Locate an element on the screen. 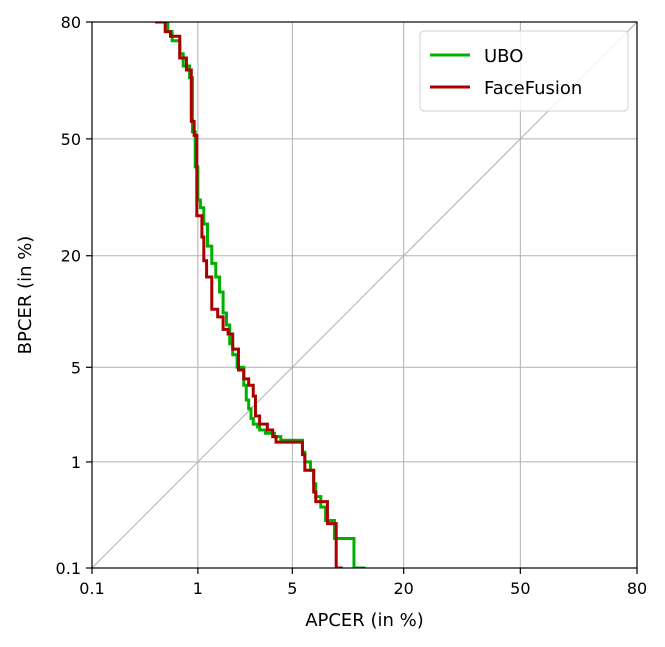 This screenshot has width=665, height=647. x-tick-label-4: 50 is located at coordinates (520, 588).